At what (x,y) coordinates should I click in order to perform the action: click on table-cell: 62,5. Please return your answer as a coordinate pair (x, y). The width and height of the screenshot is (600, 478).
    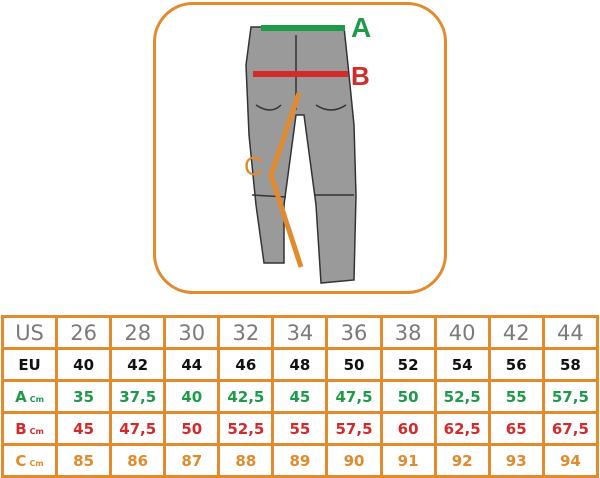
    Looking at the image, I should click on (462, 428).